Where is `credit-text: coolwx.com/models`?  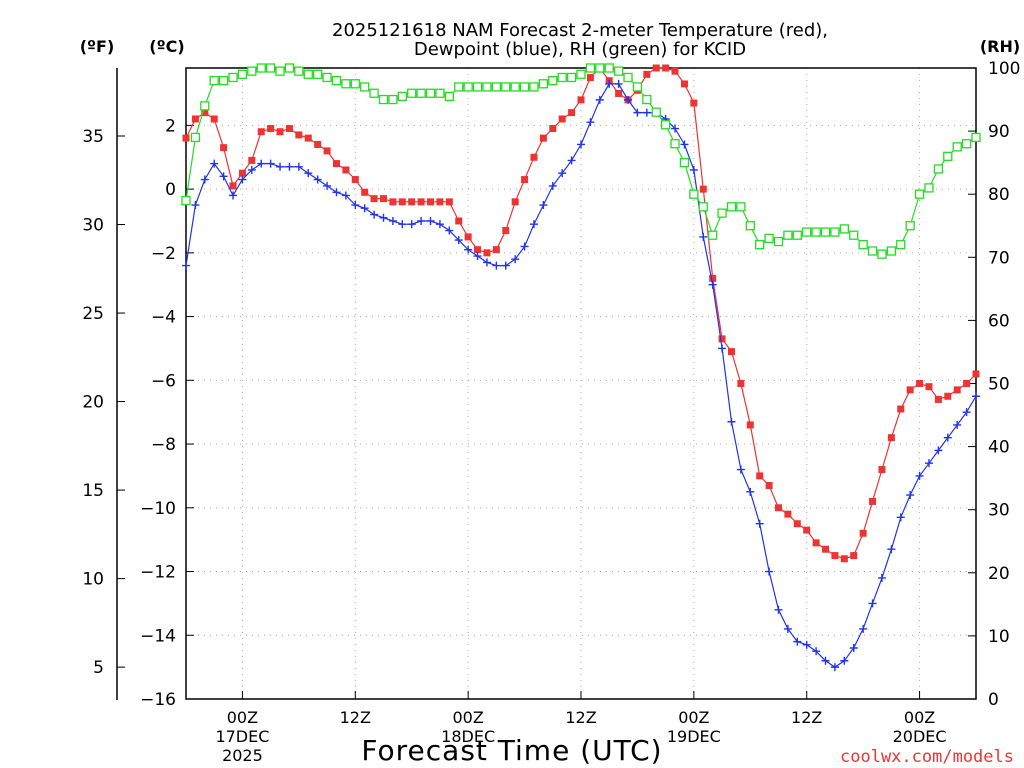
credit-text: coolwx.com/models is located at coordinates (927, 757).